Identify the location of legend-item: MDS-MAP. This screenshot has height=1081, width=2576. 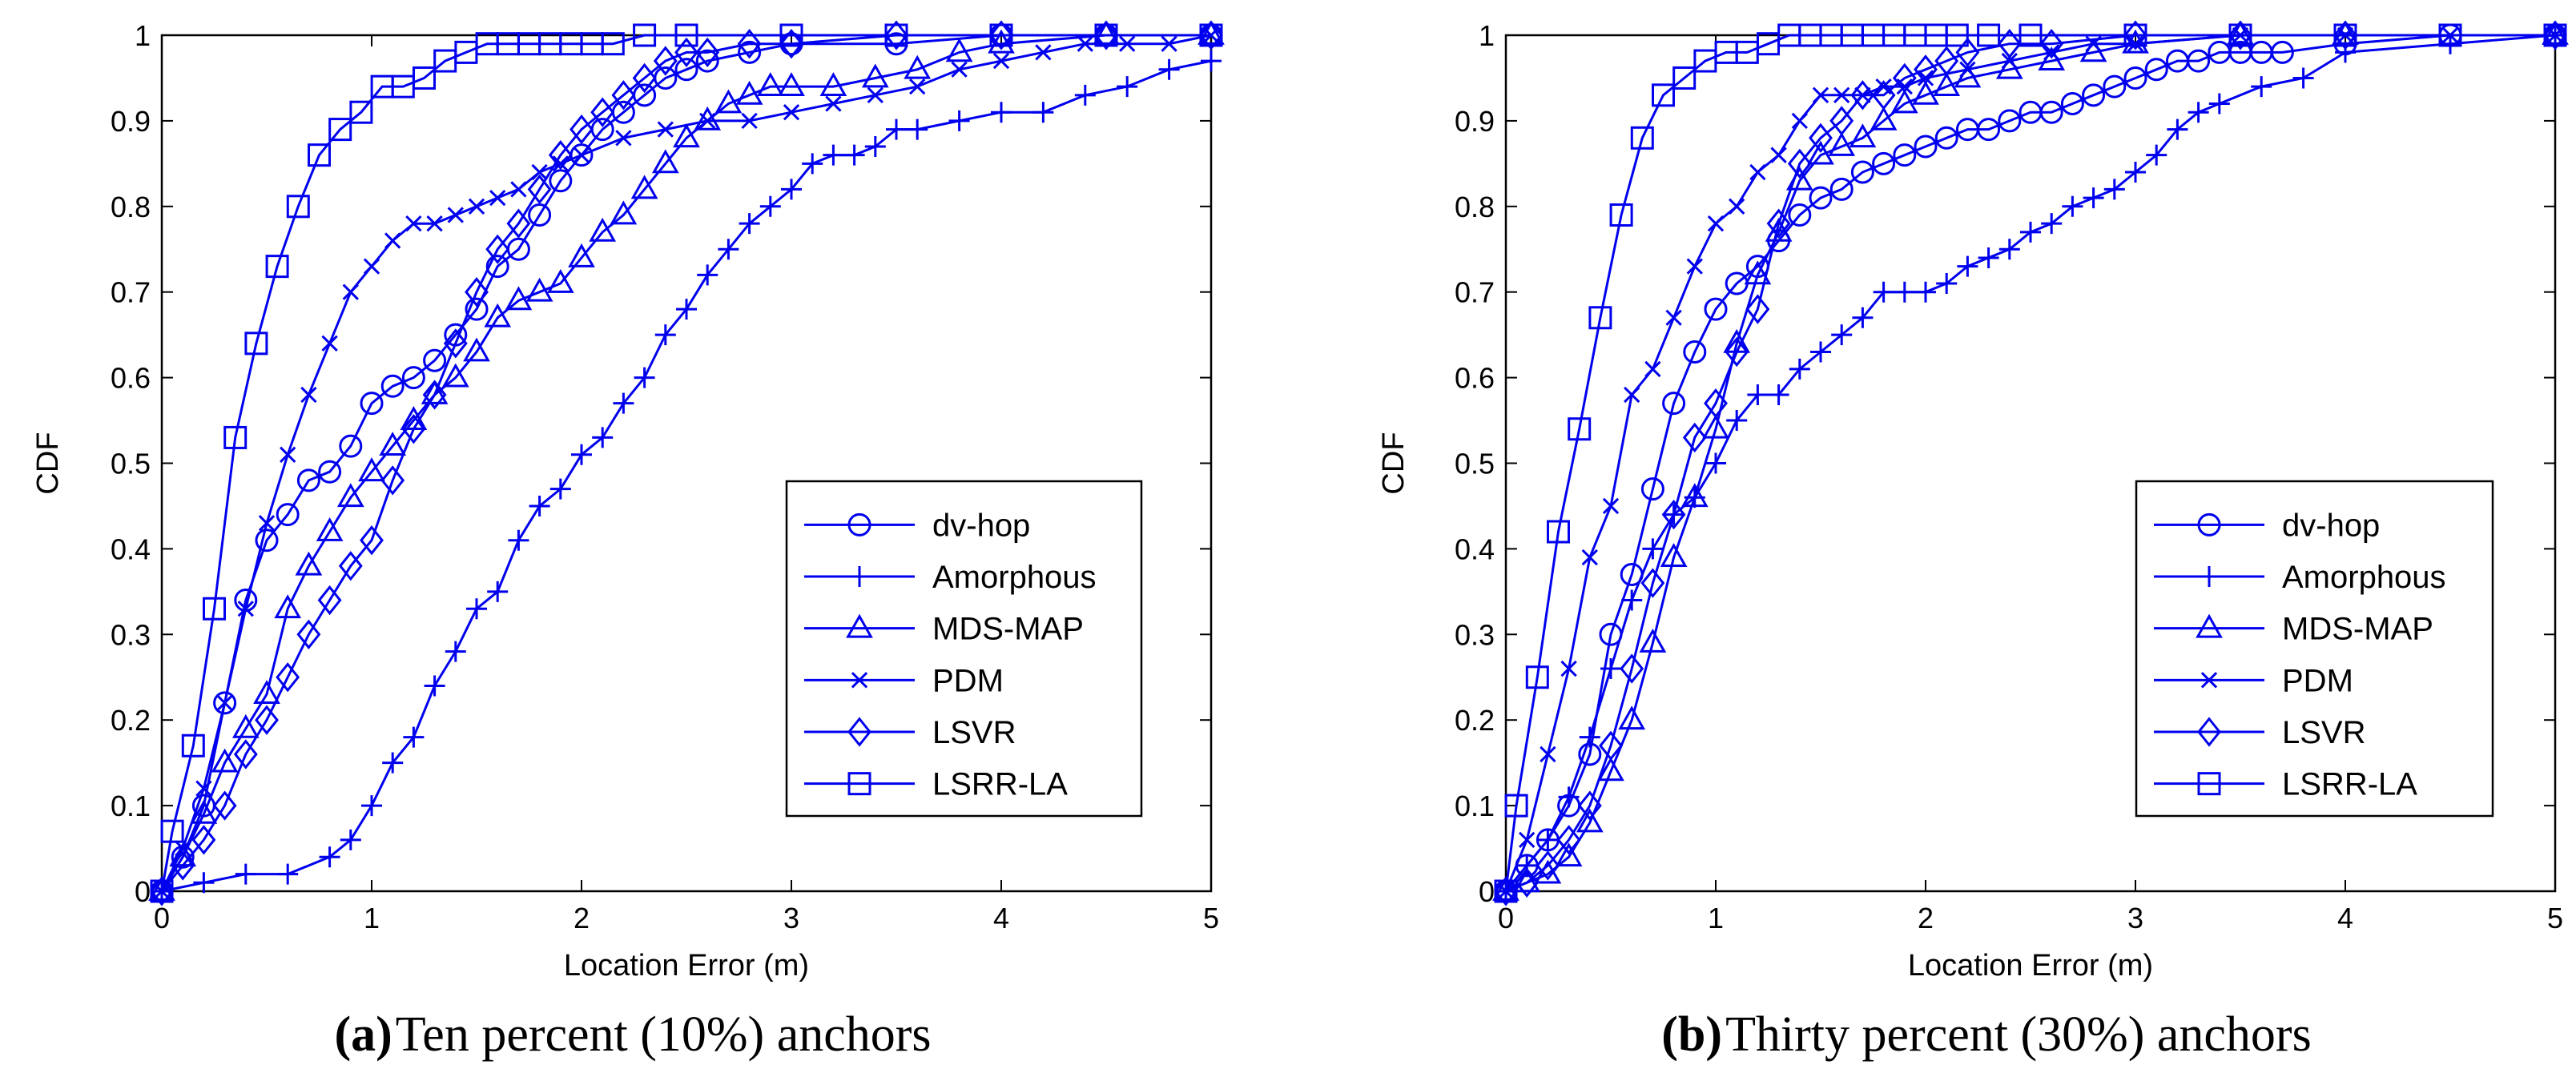
(2293, 629).